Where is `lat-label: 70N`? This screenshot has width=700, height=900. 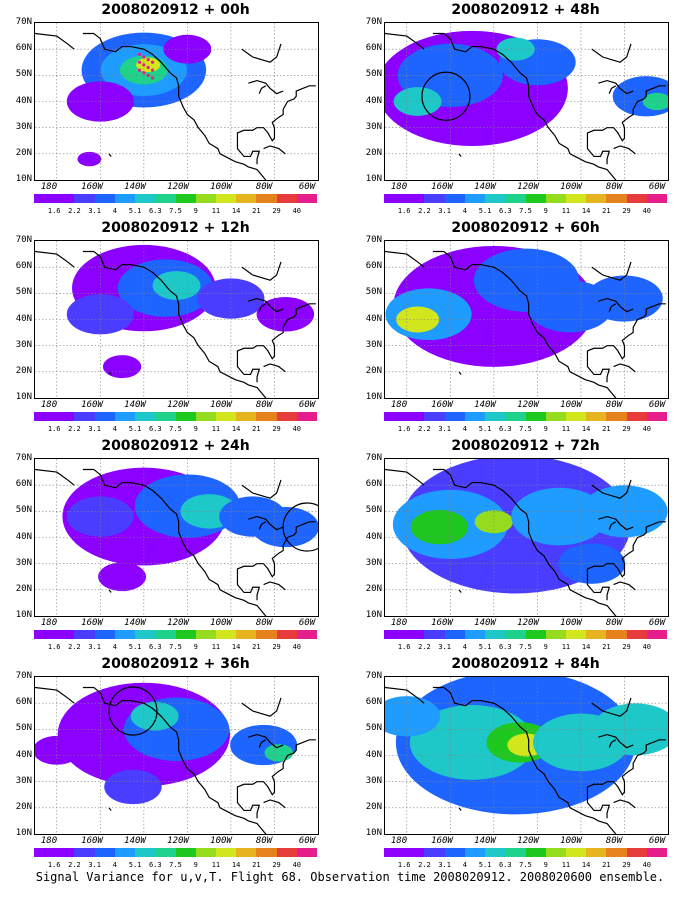 lat-label: 70N is located at coordinates (23, 676).